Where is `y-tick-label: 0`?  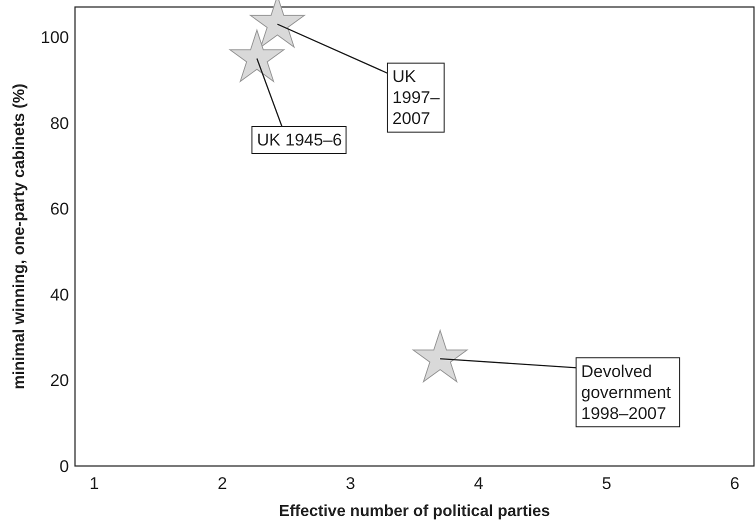 y-tick-label: 0 is located at coordinates (64, 466).